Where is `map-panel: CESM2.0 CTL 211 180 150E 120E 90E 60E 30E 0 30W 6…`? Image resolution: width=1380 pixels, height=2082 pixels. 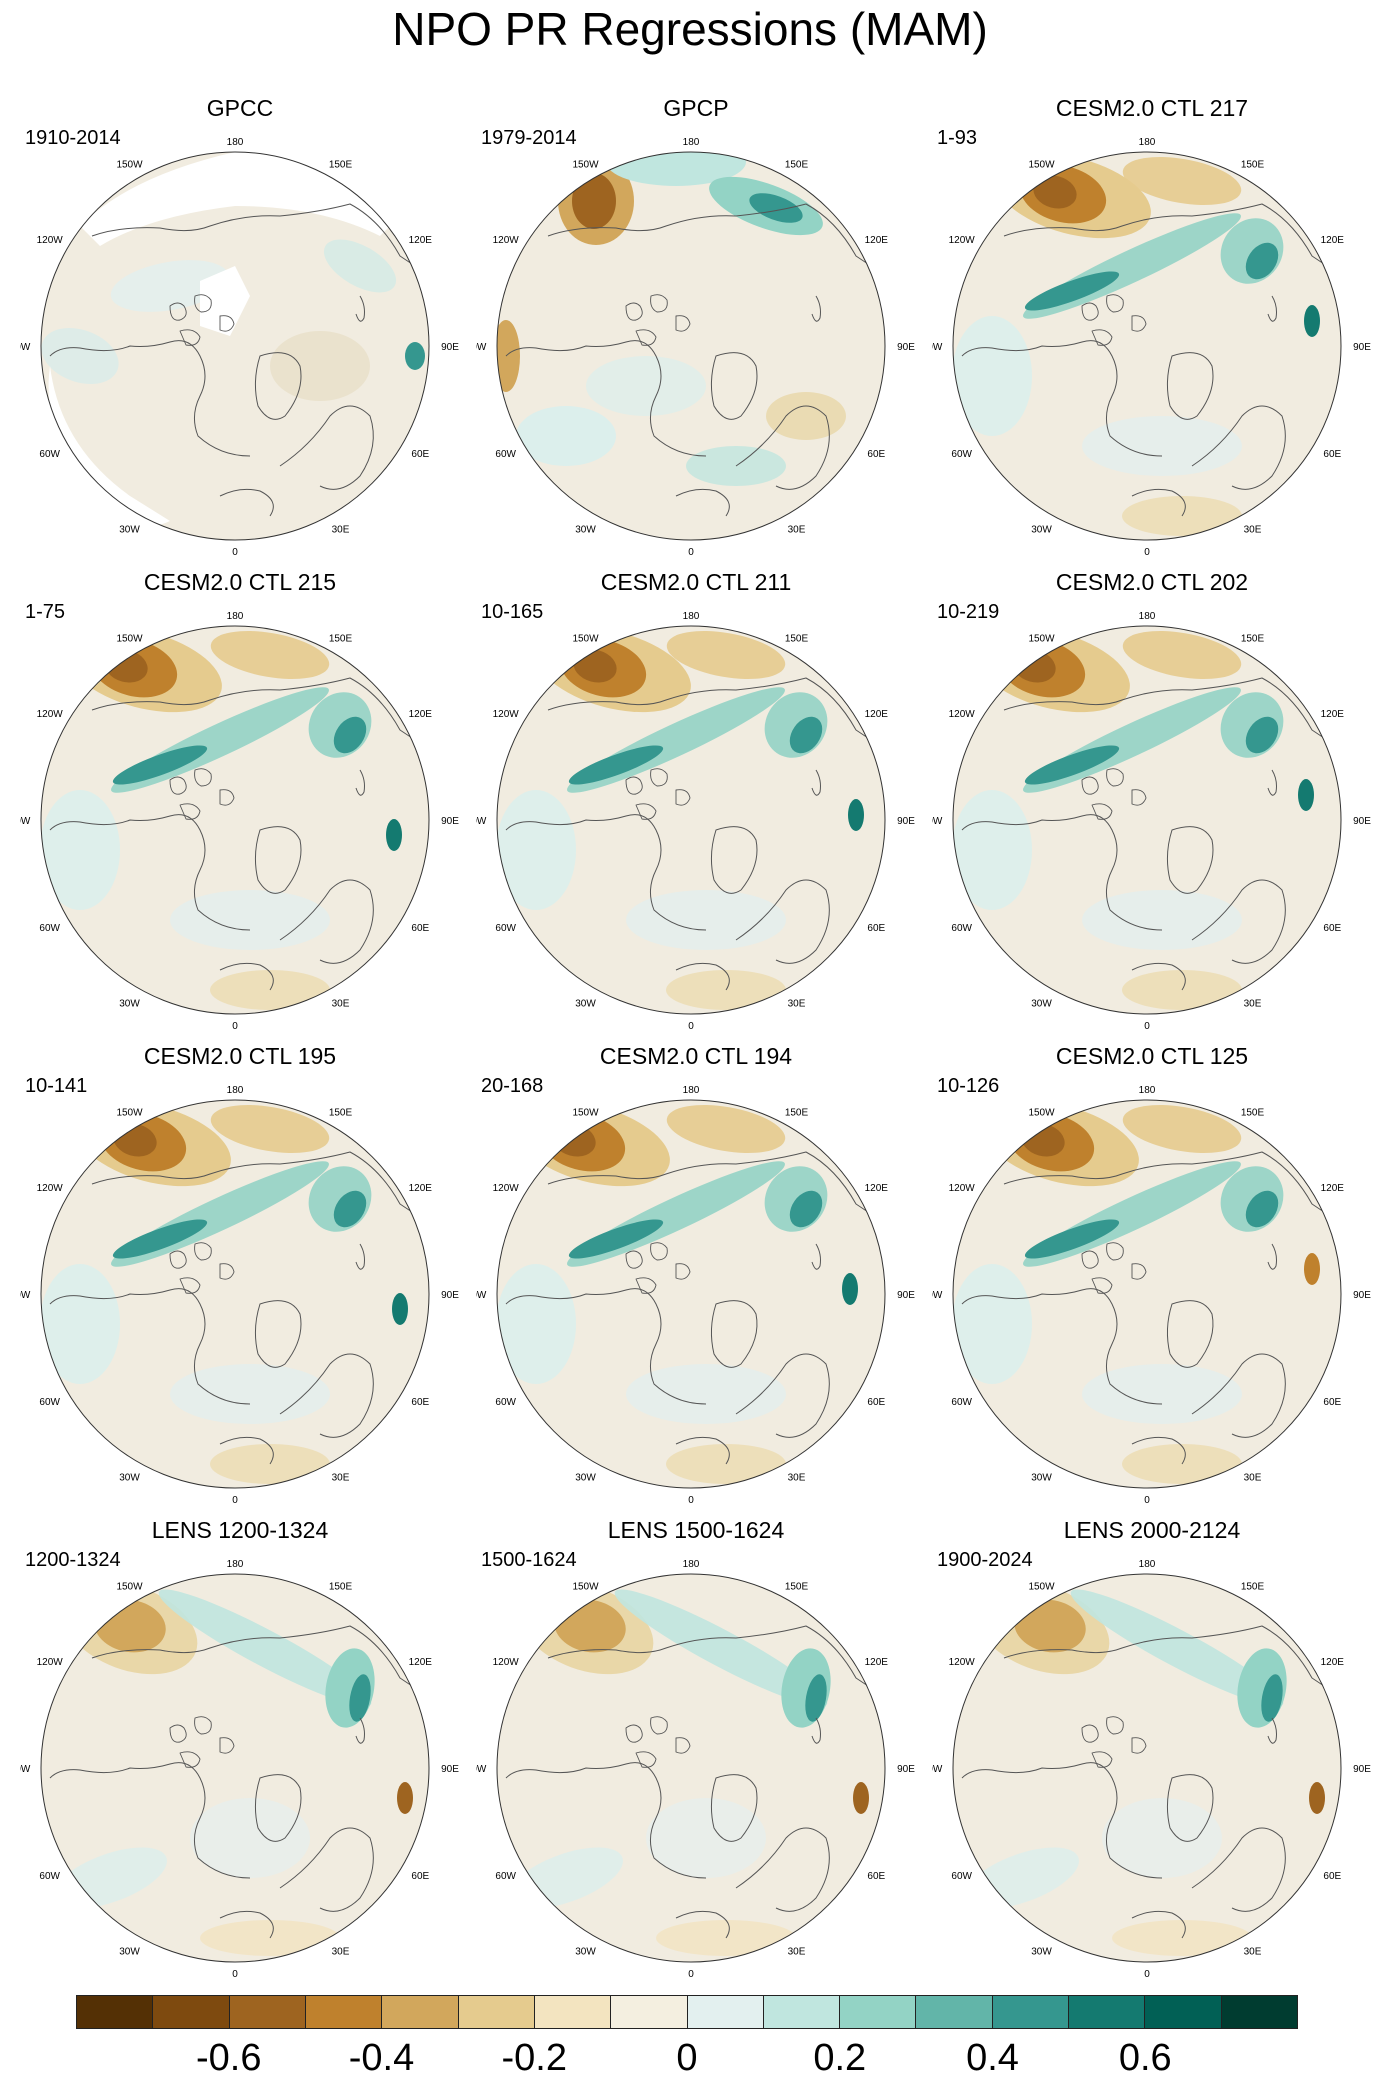 map-panel: CESM2.0 CTL 211 180 150E 120E 90E 60E 30E 0 30W 6… is located at coordinates (696, 801).